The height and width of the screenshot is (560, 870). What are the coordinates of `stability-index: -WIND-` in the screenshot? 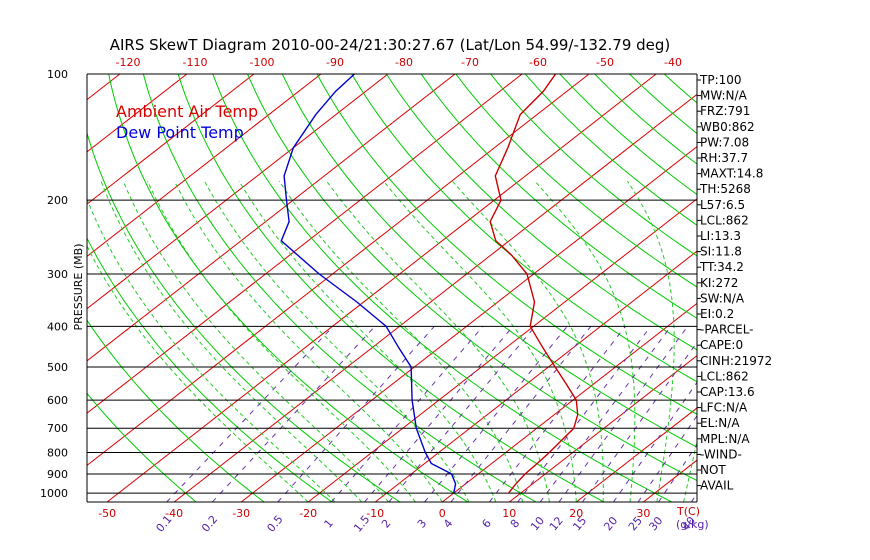 It's located at (721, 454).